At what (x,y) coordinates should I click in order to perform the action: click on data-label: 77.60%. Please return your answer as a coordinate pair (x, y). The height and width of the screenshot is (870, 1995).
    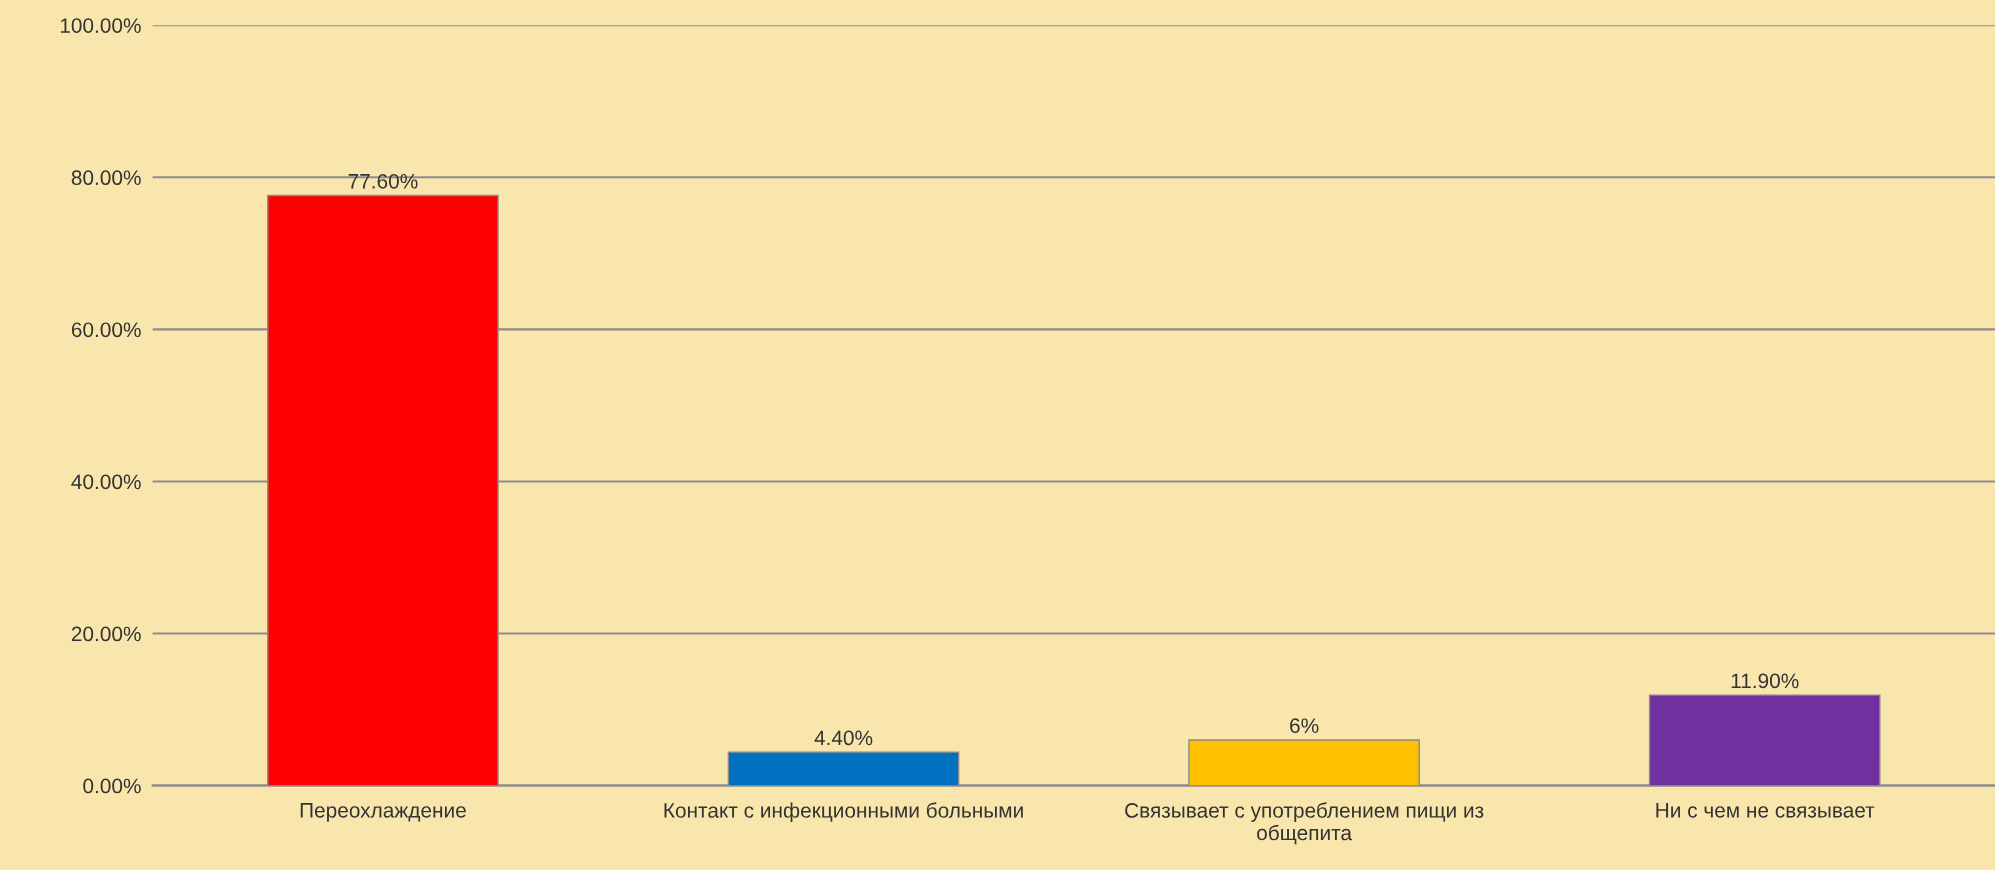
    Looking at the image, I should click on (383, 181).